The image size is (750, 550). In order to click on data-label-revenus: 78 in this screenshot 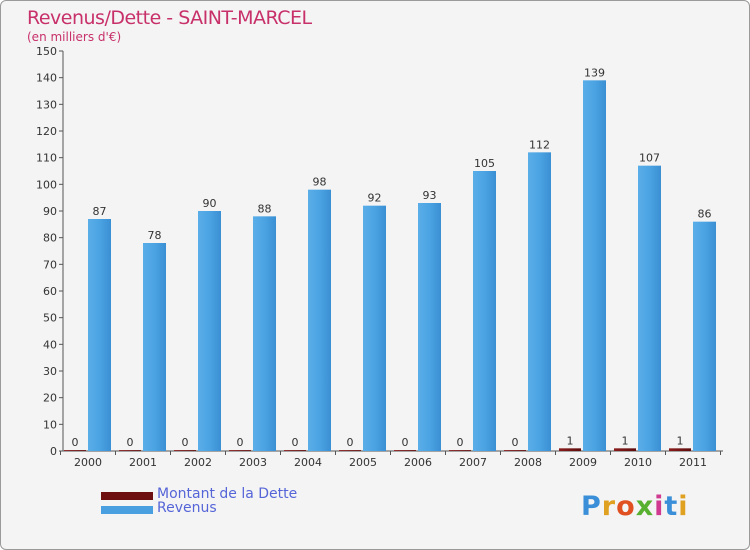, I will do `click(155, 235)`.